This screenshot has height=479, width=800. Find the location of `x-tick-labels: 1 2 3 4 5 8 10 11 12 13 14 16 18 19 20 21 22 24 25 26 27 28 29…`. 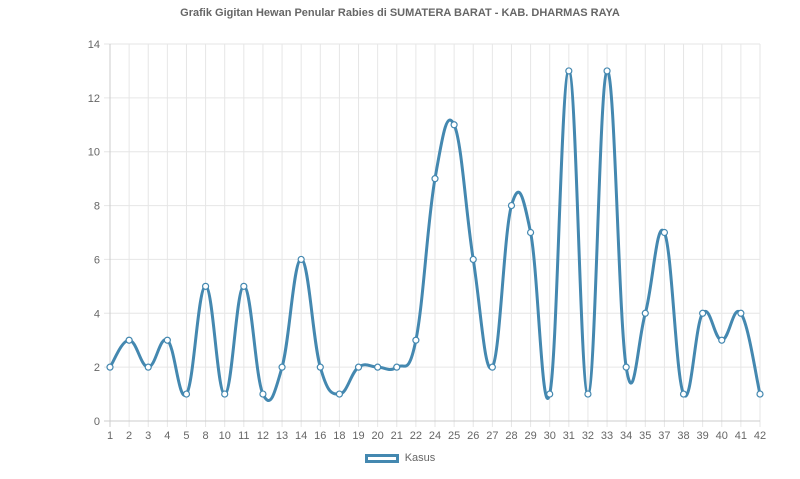

x-tick-labels: 1 2 3 4 5 8 10 11 12 13 14 16 18 19 20 21 22 24 25 26 27 28 29… is located at coordinates (436, 436).